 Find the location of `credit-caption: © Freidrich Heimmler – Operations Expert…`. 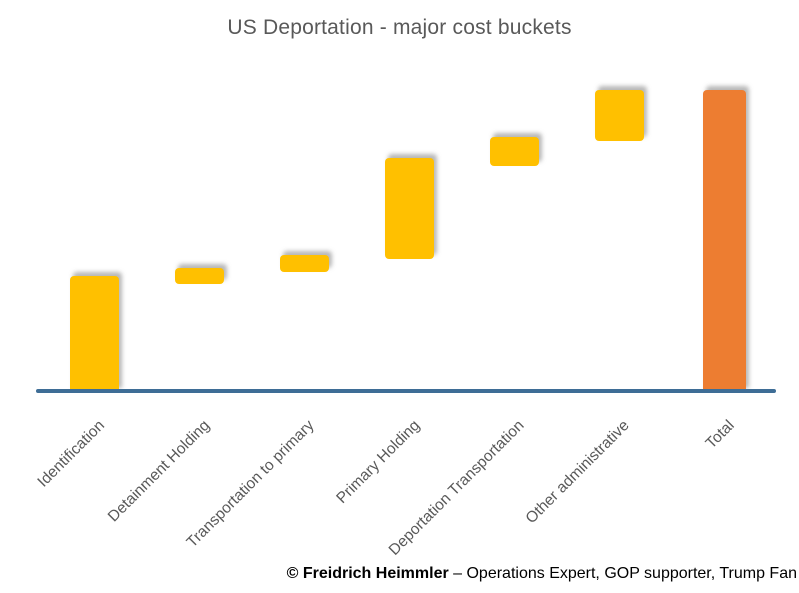

credit-caption: © Freidrich Heimmler – Operations Expert… is located at coordinates (542, 574).